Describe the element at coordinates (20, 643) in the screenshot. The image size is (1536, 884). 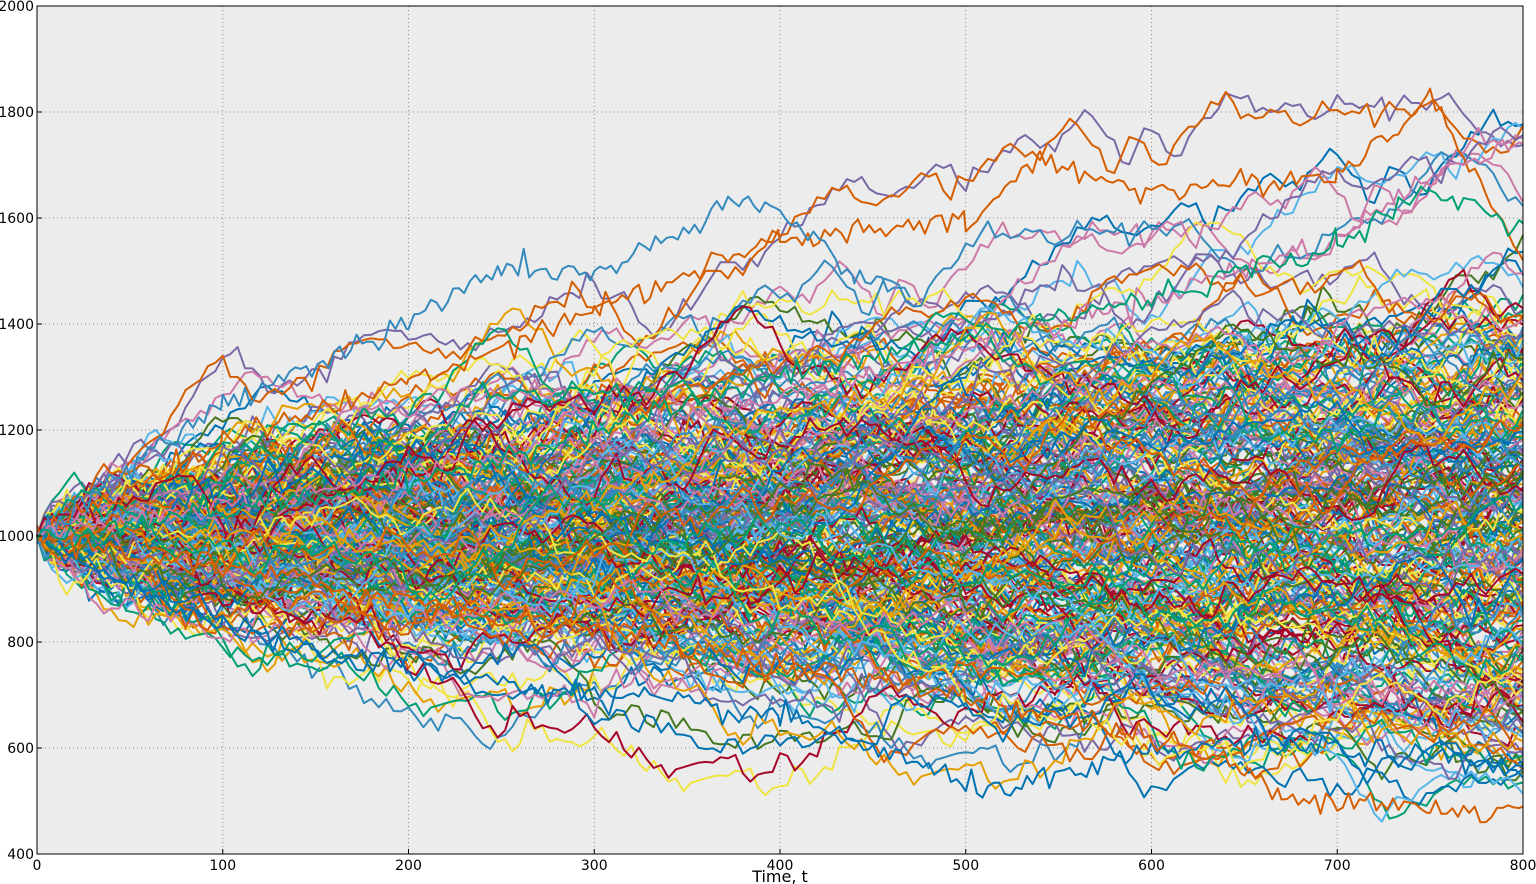
I see `y-tick-label: 800` at that location.